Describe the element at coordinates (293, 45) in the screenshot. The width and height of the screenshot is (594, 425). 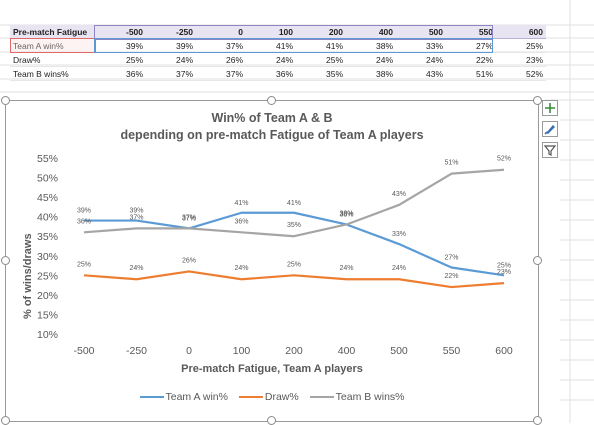
I see `value-range-selection` at that location.